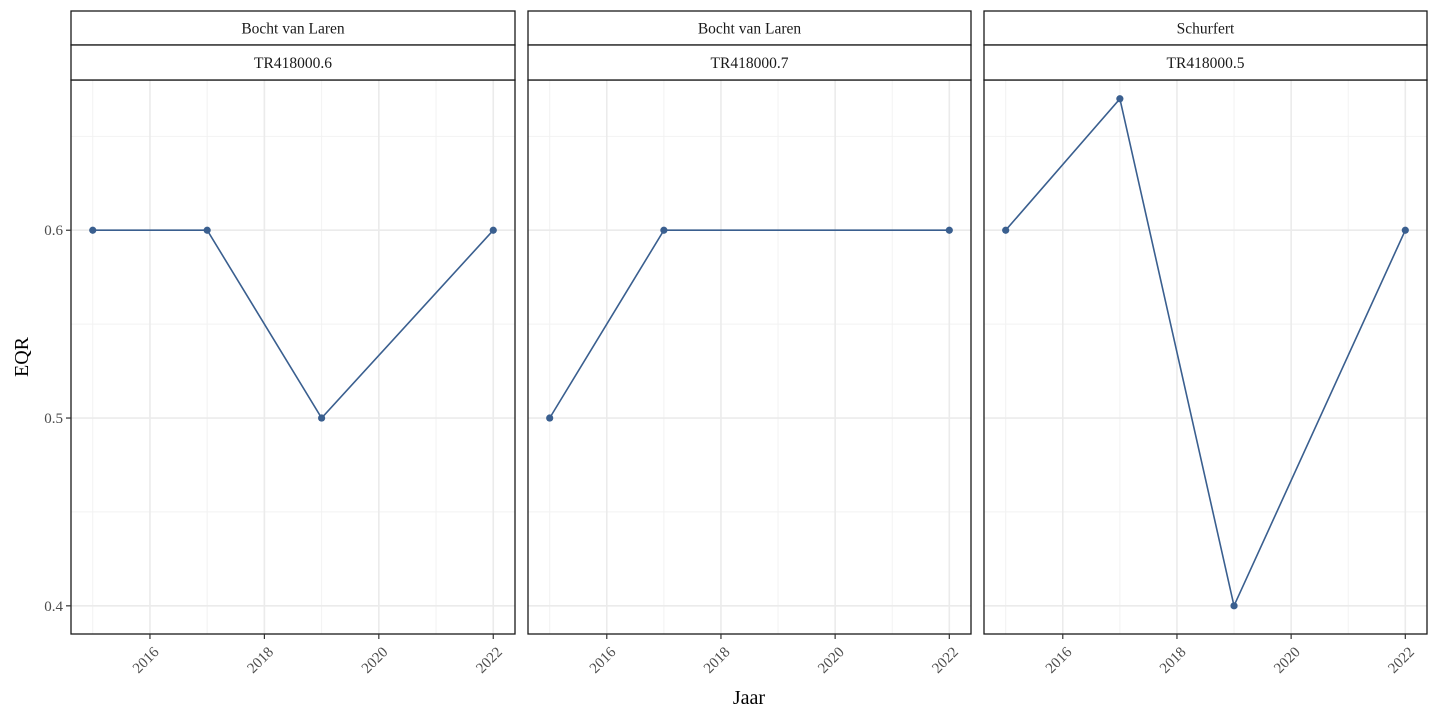 Image resolution: width=1440 pixels, height=725 pixels. I want to click on facet-label-station: TR418000.6, so click(293, 63).